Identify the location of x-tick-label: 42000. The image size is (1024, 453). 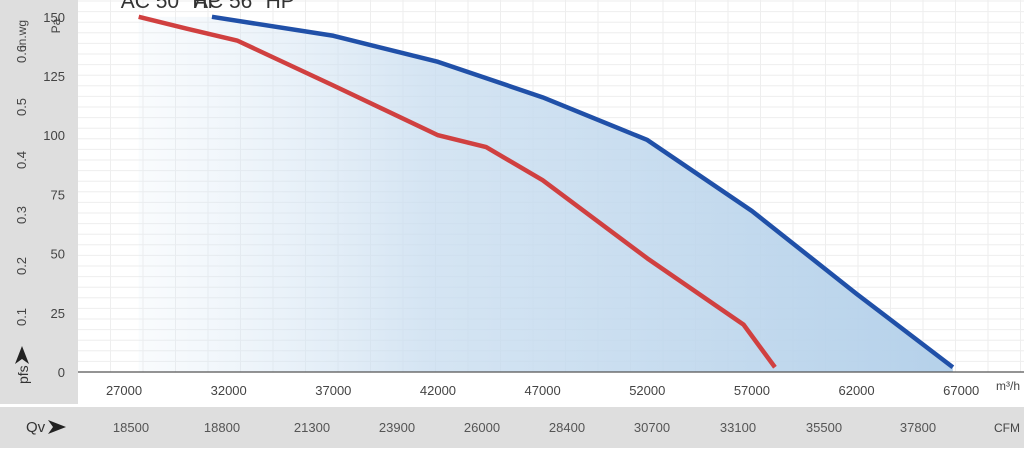
(438, 390).